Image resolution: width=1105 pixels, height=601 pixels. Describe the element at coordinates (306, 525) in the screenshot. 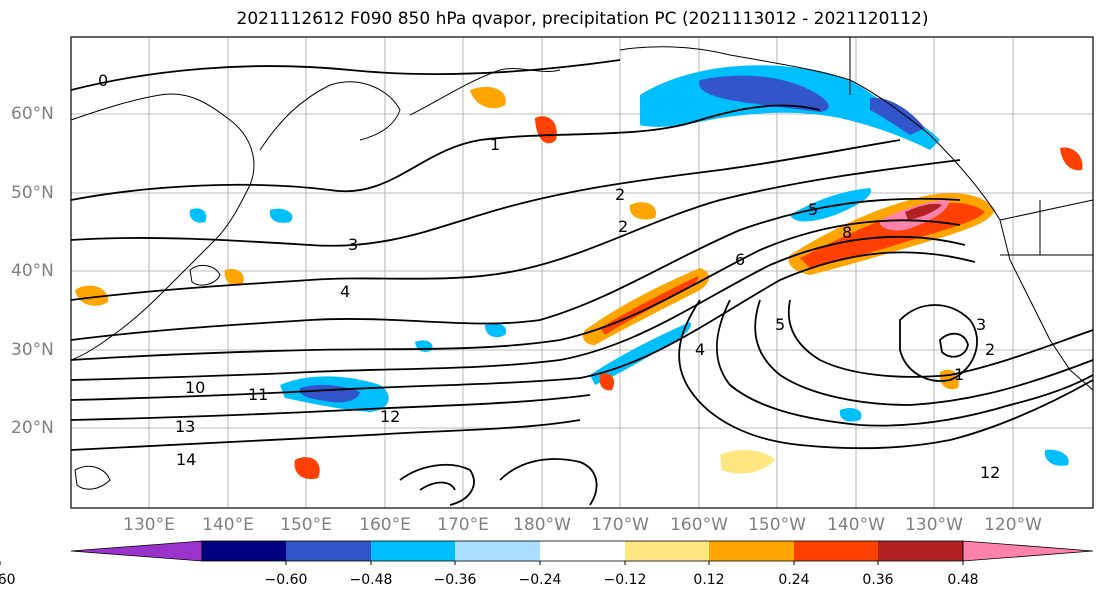

I see `lon-label-150e: 150°E` at that location.